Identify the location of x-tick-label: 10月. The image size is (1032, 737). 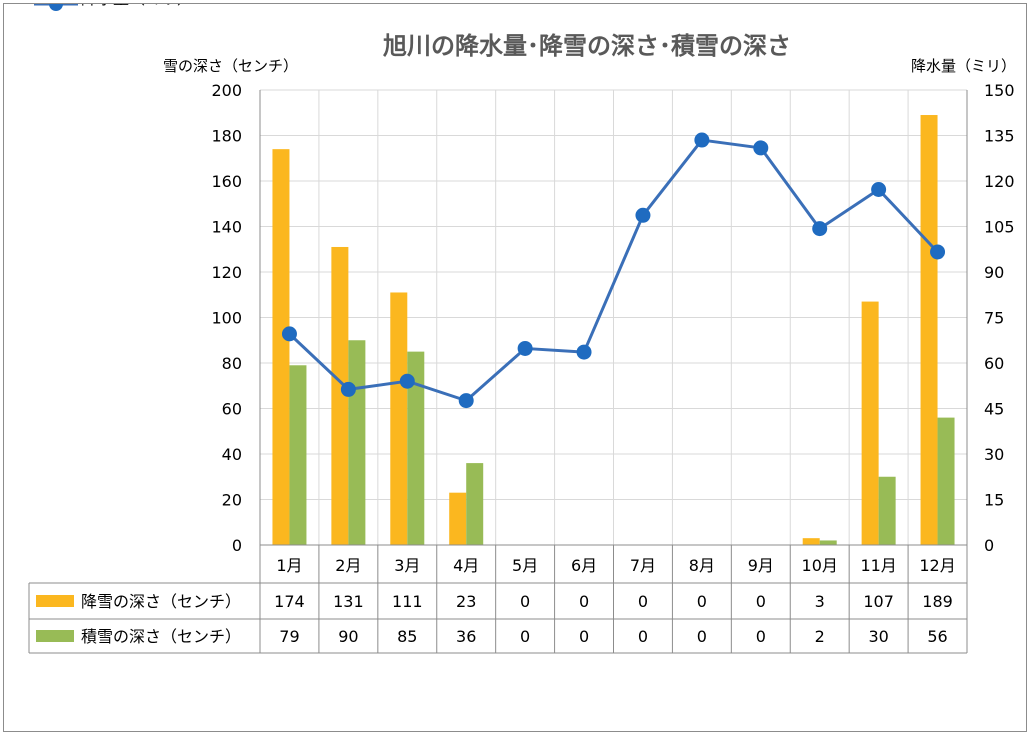
(820, 565).